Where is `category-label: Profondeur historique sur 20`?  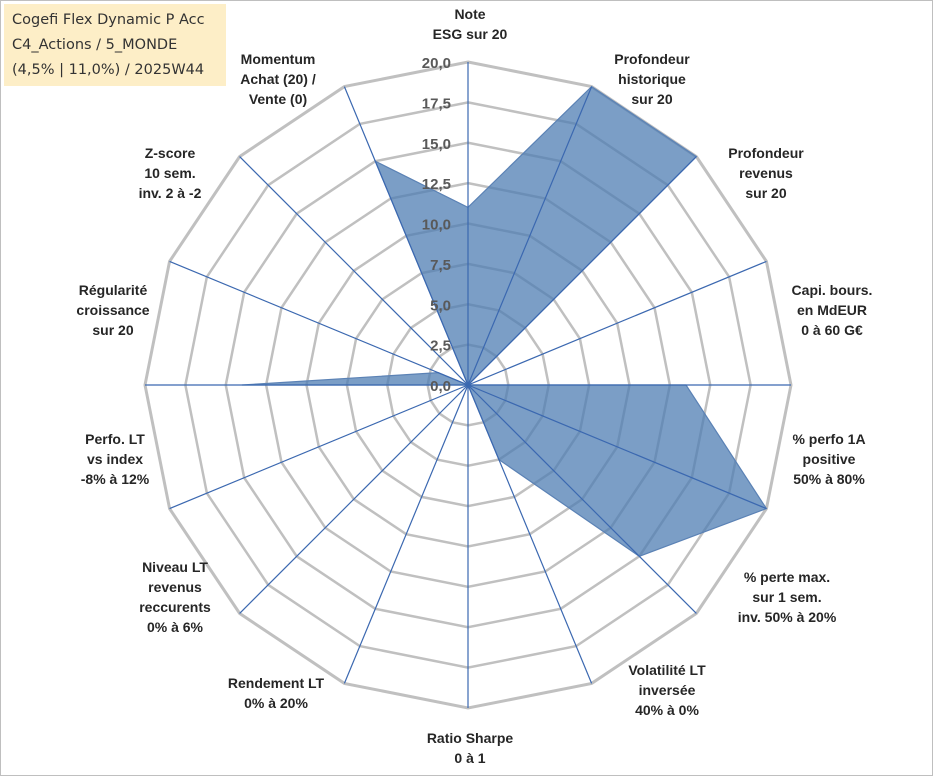 category-label: Profondeur historique sur 20 is located at coordinates (652, 79).